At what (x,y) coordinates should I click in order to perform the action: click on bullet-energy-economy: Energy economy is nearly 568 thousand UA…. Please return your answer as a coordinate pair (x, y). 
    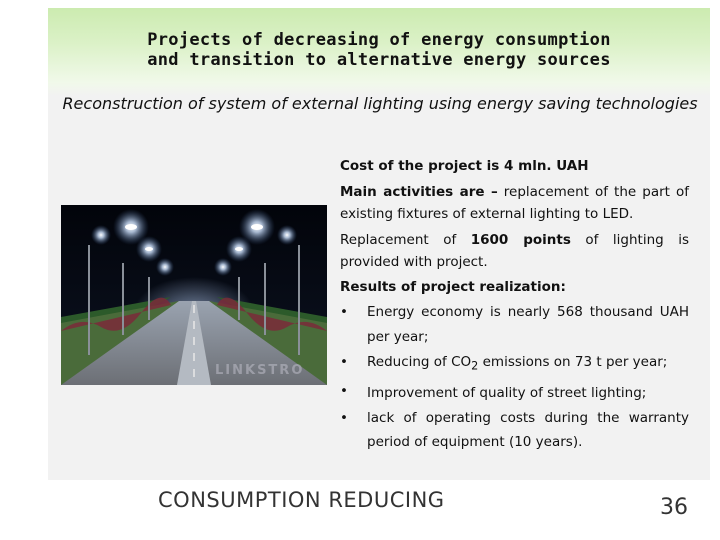
    Looking at the image, I should click on (528, 324).